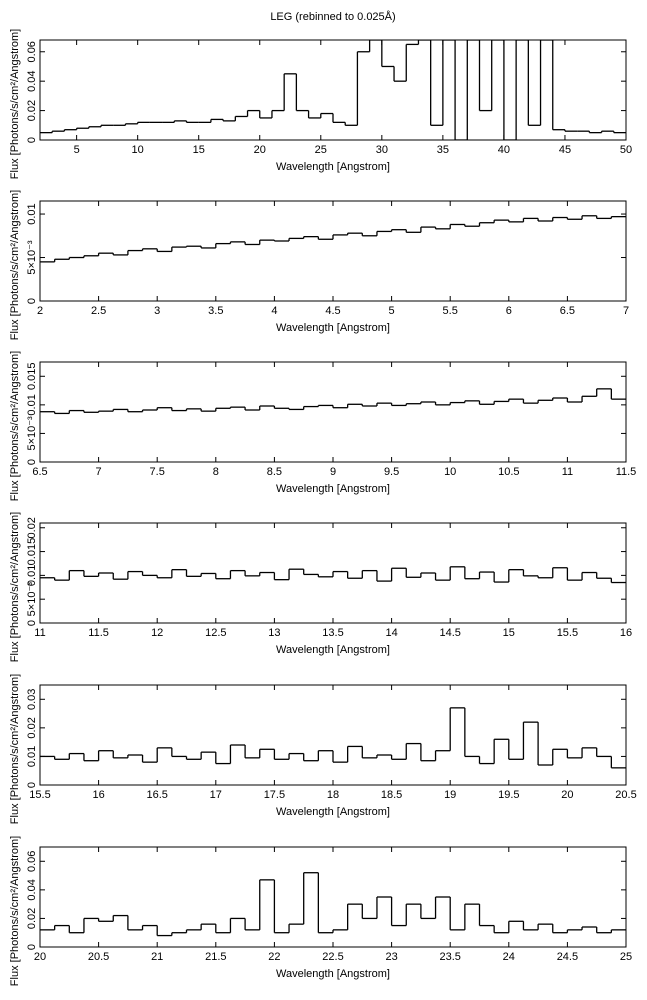  Describe the element at coordinates (274, 311) in the screenshot. I see `x-tick-label: 4` at that location.